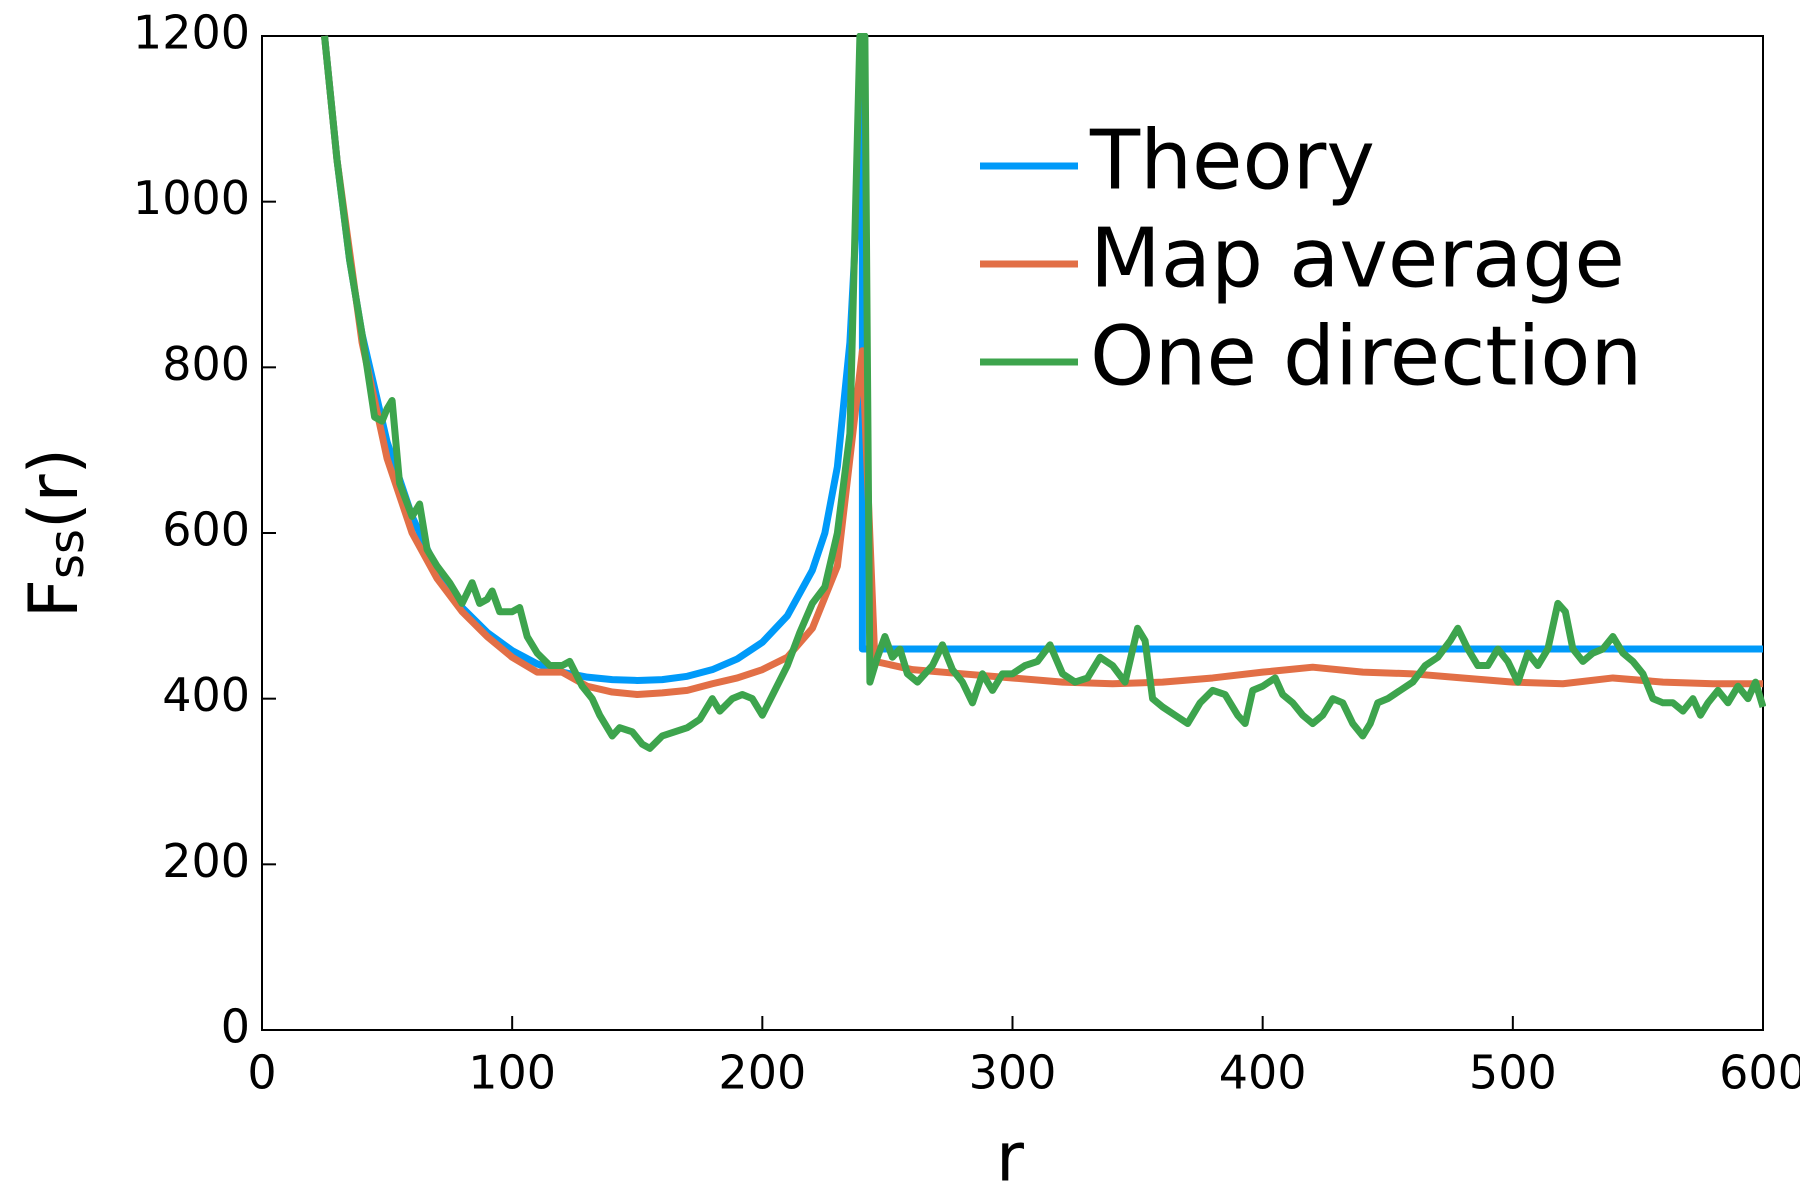  What do you see at coordinates (1263, 1073) in the screenshot?
I see `x-tick-label: 400` at bounding box center [1263, 1073].